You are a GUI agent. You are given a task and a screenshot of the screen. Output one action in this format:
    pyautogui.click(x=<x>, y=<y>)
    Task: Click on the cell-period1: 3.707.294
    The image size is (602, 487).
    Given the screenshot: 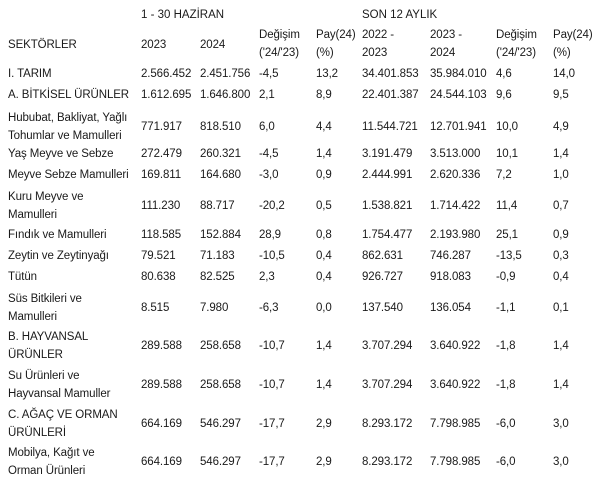 What is the action you would take?
    pyautogui.click(x=387, y=346)
    